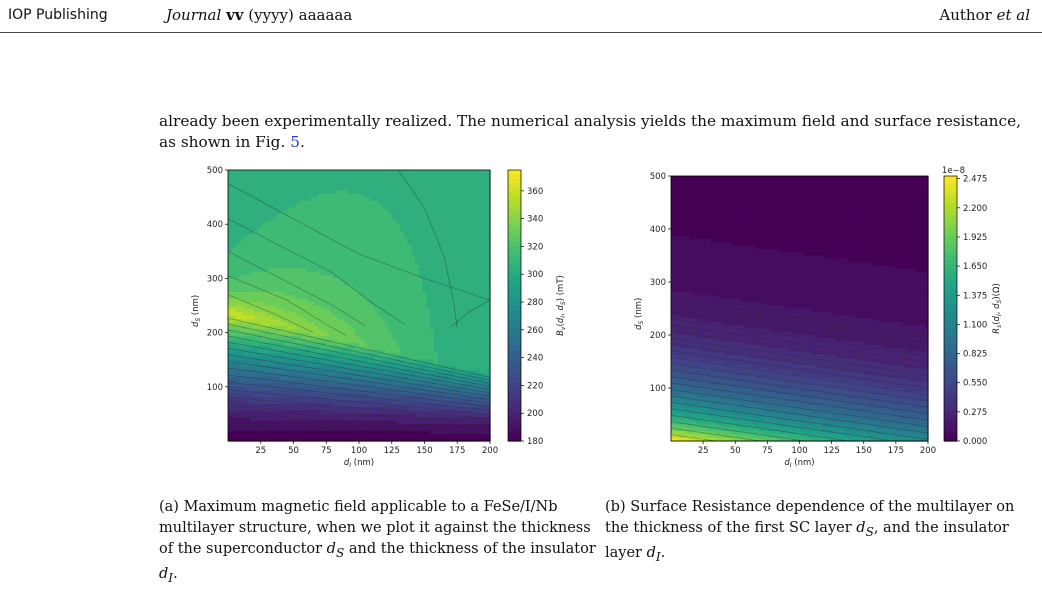  Describe the element at coordinates (975, 413) in the screenshot. I see `fig-b-colorbar-tick-label: 0.275` at that location.